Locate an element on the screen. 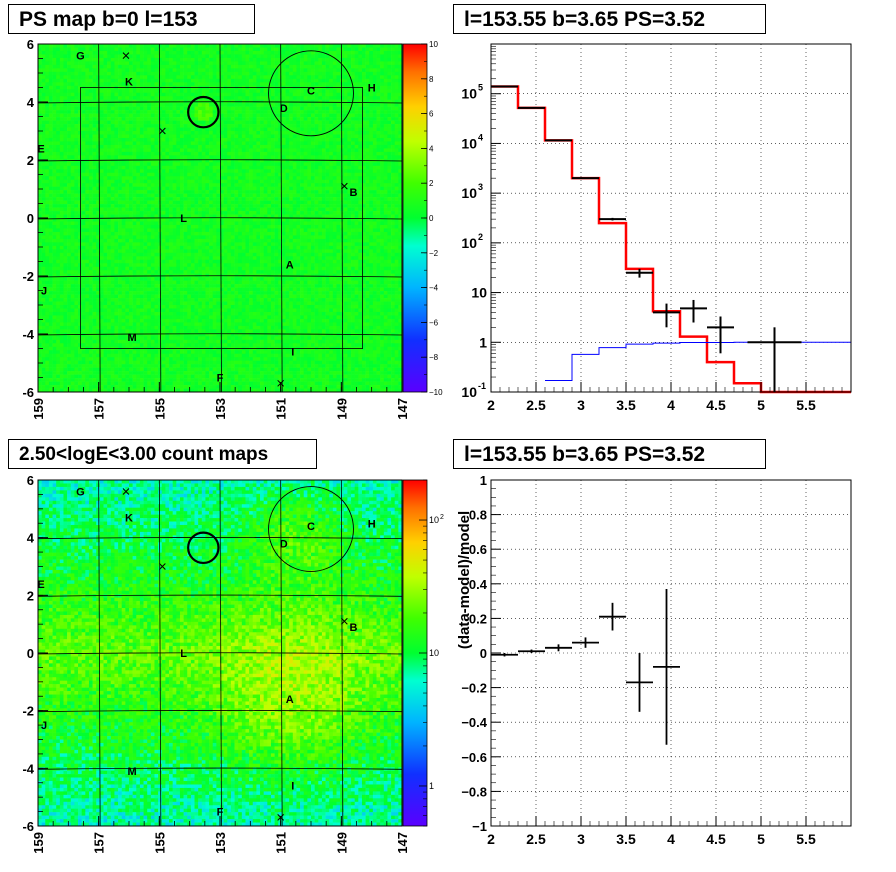  x-tick-label: 149 is located at coordinates (341, 409).